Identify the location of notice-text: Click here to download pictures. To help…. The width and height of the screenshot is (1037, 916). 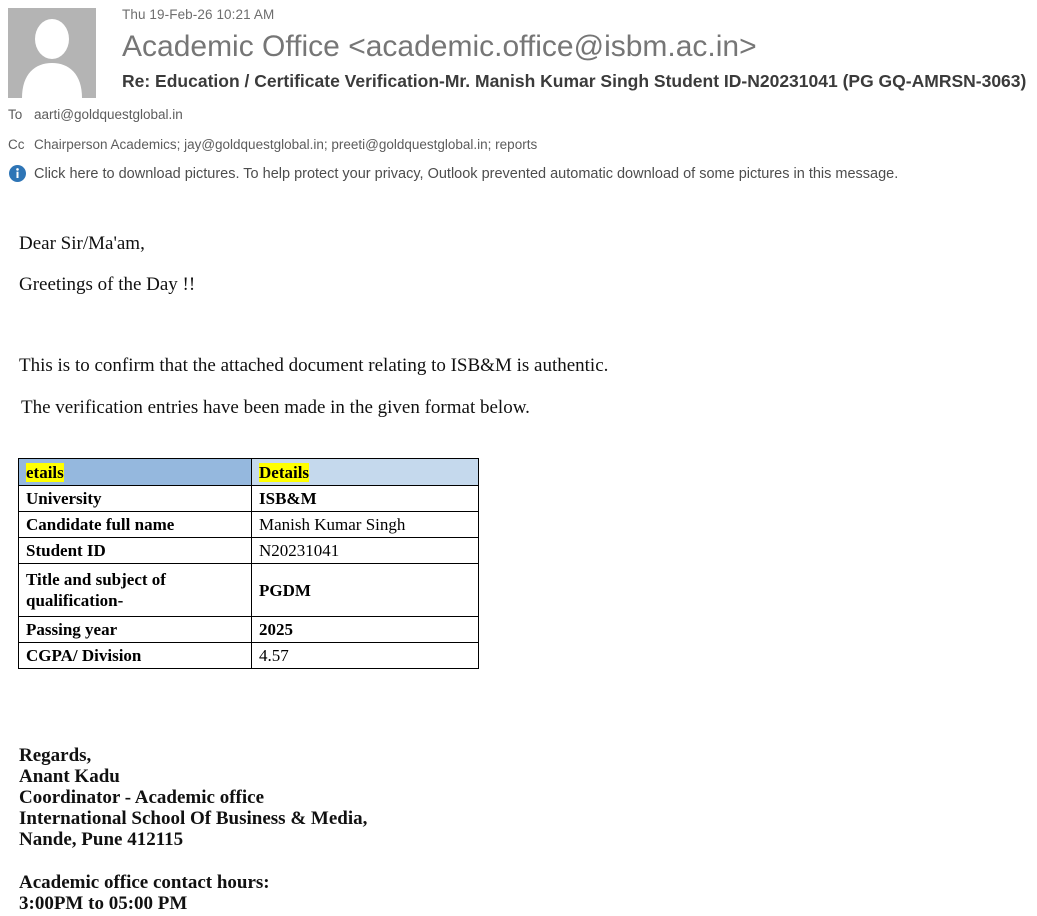
(466, 173).